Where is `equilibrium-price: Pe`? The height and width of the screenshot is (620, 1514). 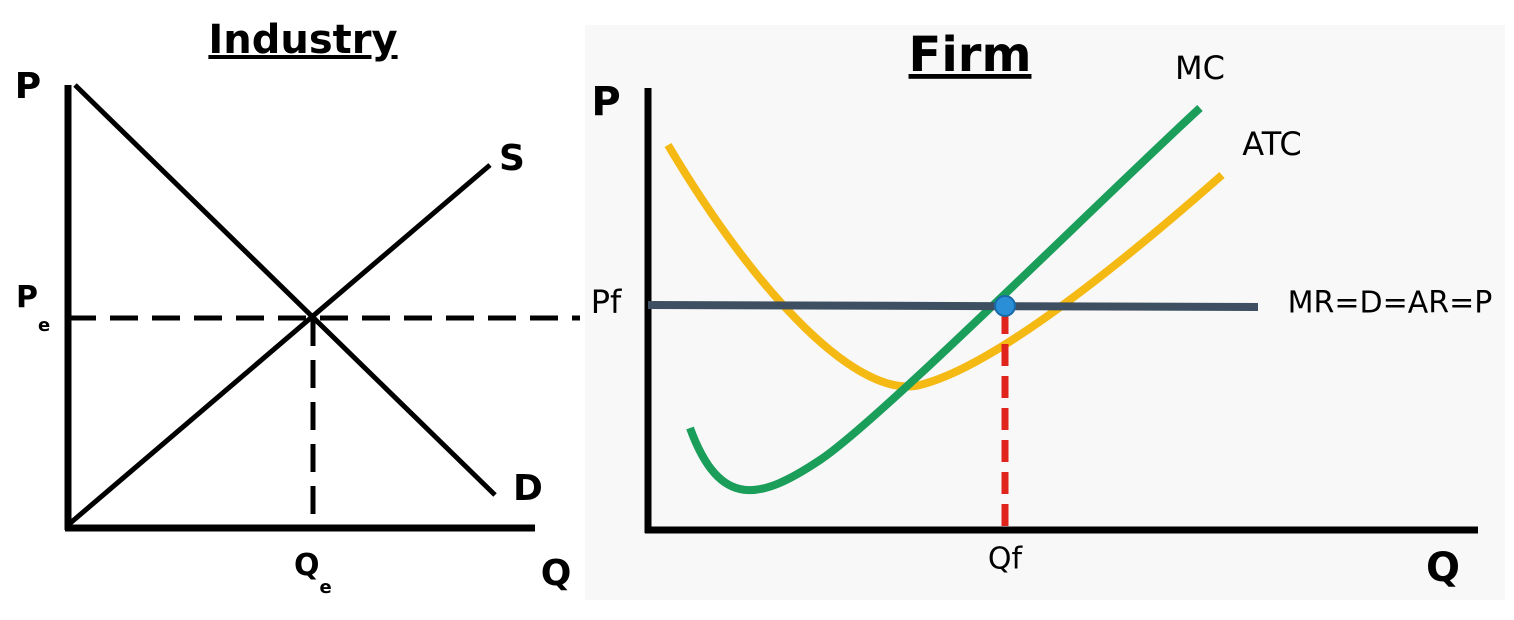
equilibrium-price: Pe is located at coordinates (33, 308).